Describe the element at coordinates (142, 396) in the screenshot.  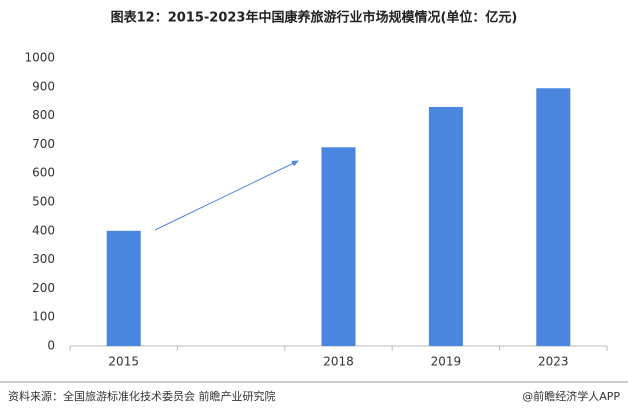
I see `source: 资料来源：全国旅游标准化技术委员会 前瞻产业研究院` at that location.